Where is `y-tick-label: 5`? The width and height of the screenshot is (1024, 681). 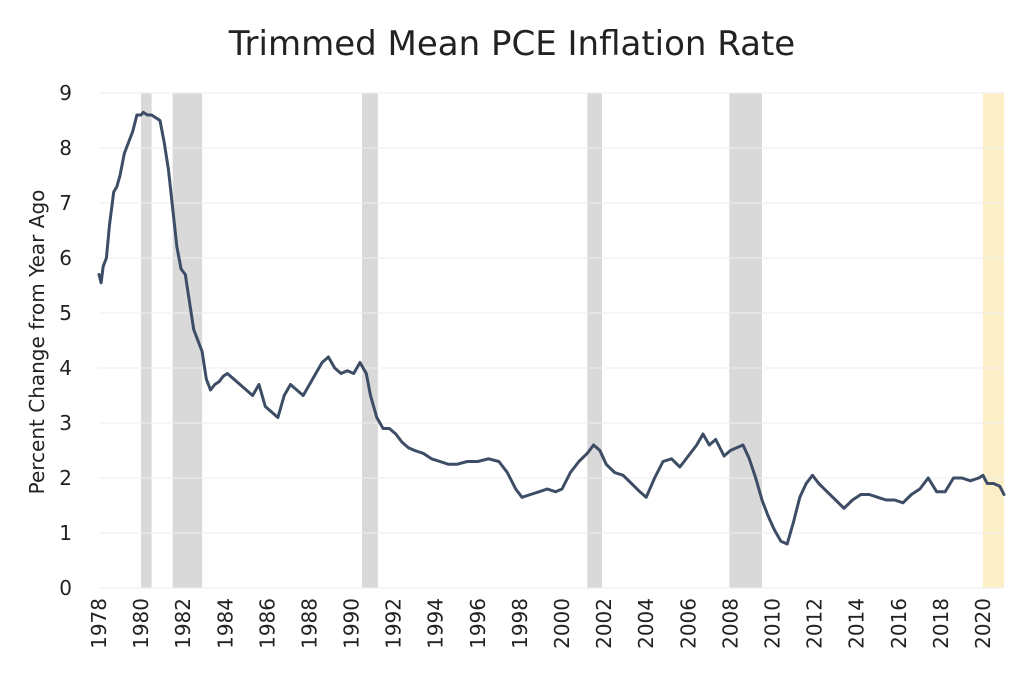 y-tick-label: 5 is located at coordinates (65, 313).